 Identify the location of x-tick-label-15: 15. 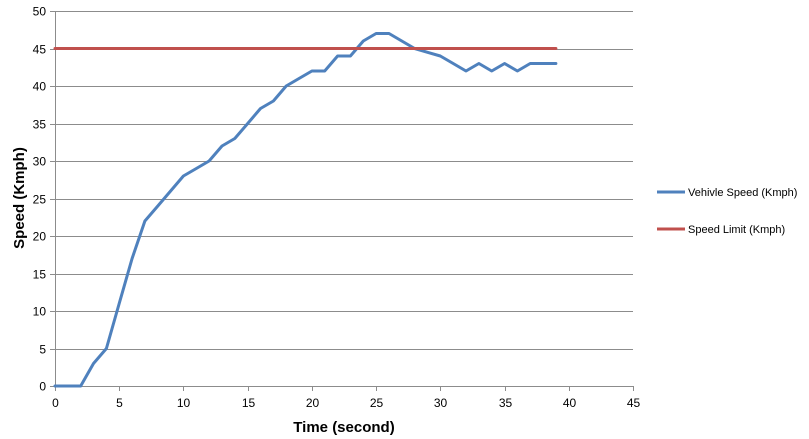
(249, 403).